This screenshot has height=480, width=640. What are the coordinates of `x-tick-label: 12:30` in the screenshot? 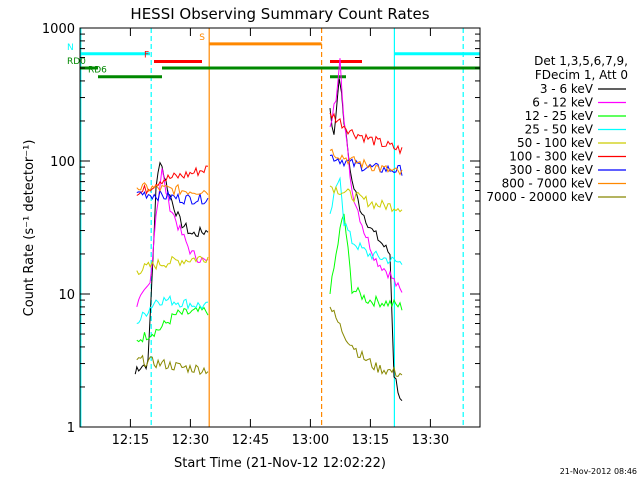 It's located at (190, 440).